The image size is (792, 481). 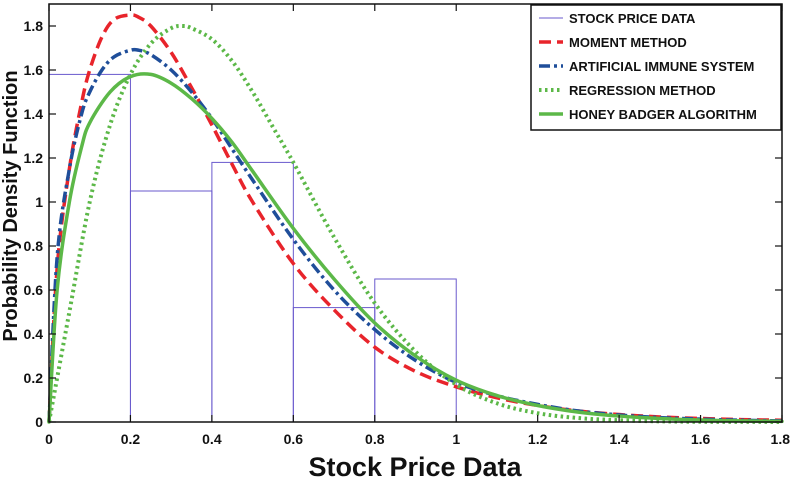 I want to click on x-tick-label: 1.8, so click(x=781, y=439).